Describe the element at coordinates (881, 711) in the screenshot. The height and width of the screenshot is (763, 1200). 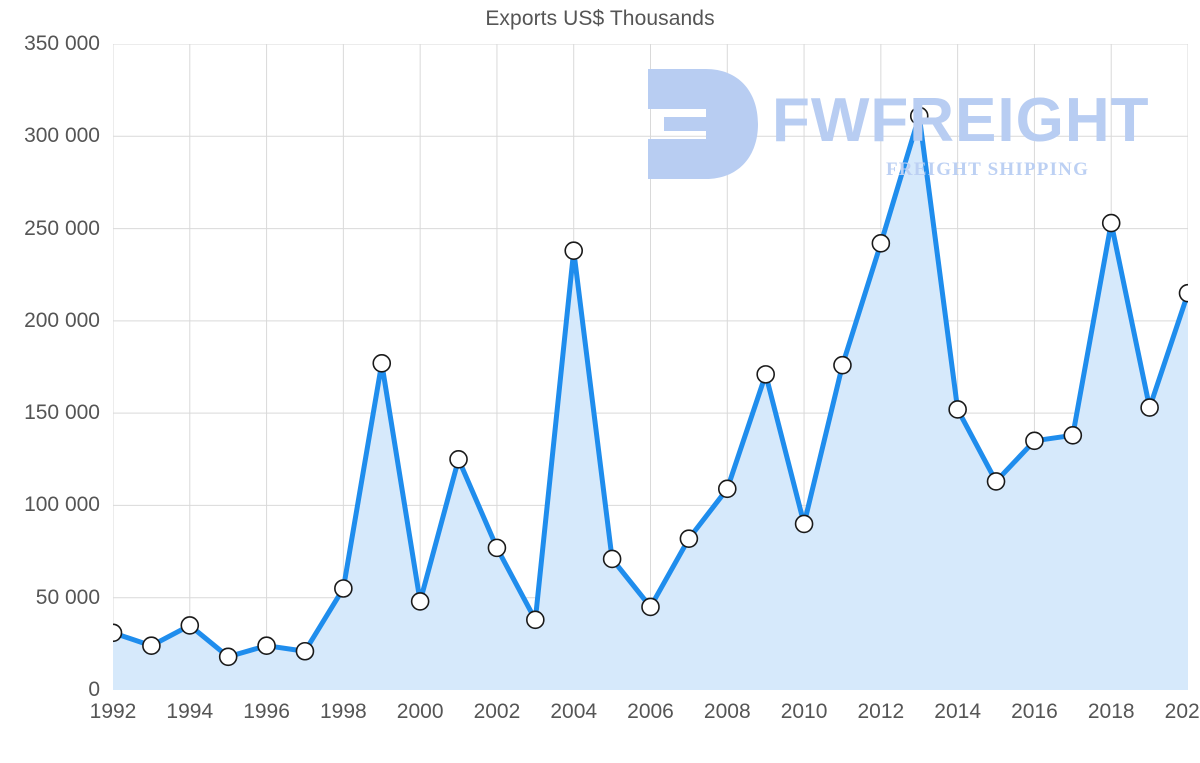
I see `x-axis-tick-label: 2012` at that location.